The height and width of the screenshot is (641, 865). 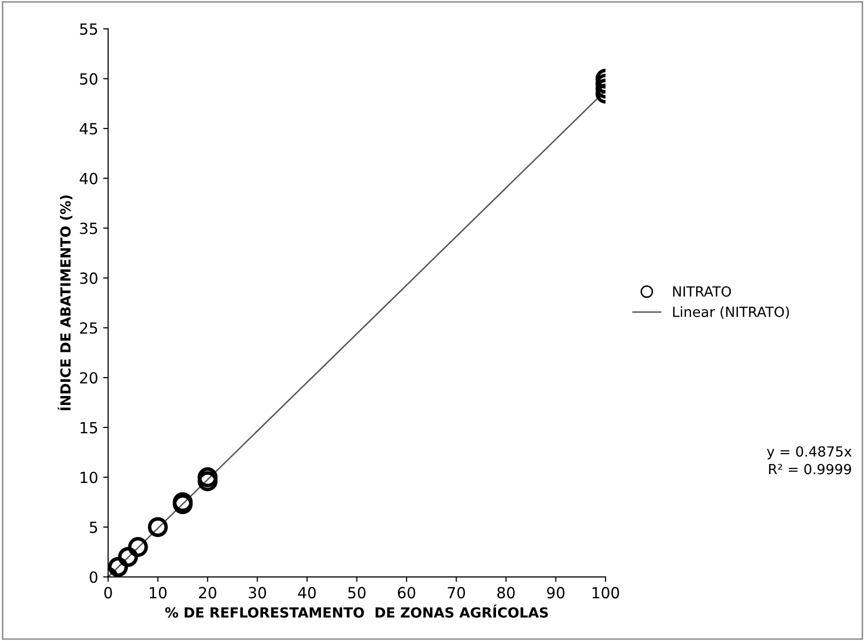 What do you see at coordinates (89, 328) in the screenshot?
I see `y-tick-label: 25` at bounding box center [89, 328].